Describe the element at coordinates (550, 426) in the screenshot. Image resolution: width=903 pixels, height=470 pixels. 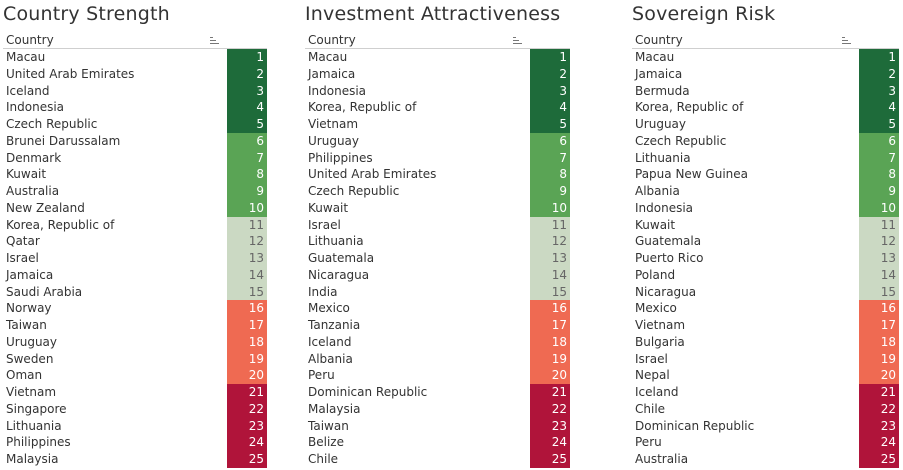
I see `rank-cell: 23` at that location.